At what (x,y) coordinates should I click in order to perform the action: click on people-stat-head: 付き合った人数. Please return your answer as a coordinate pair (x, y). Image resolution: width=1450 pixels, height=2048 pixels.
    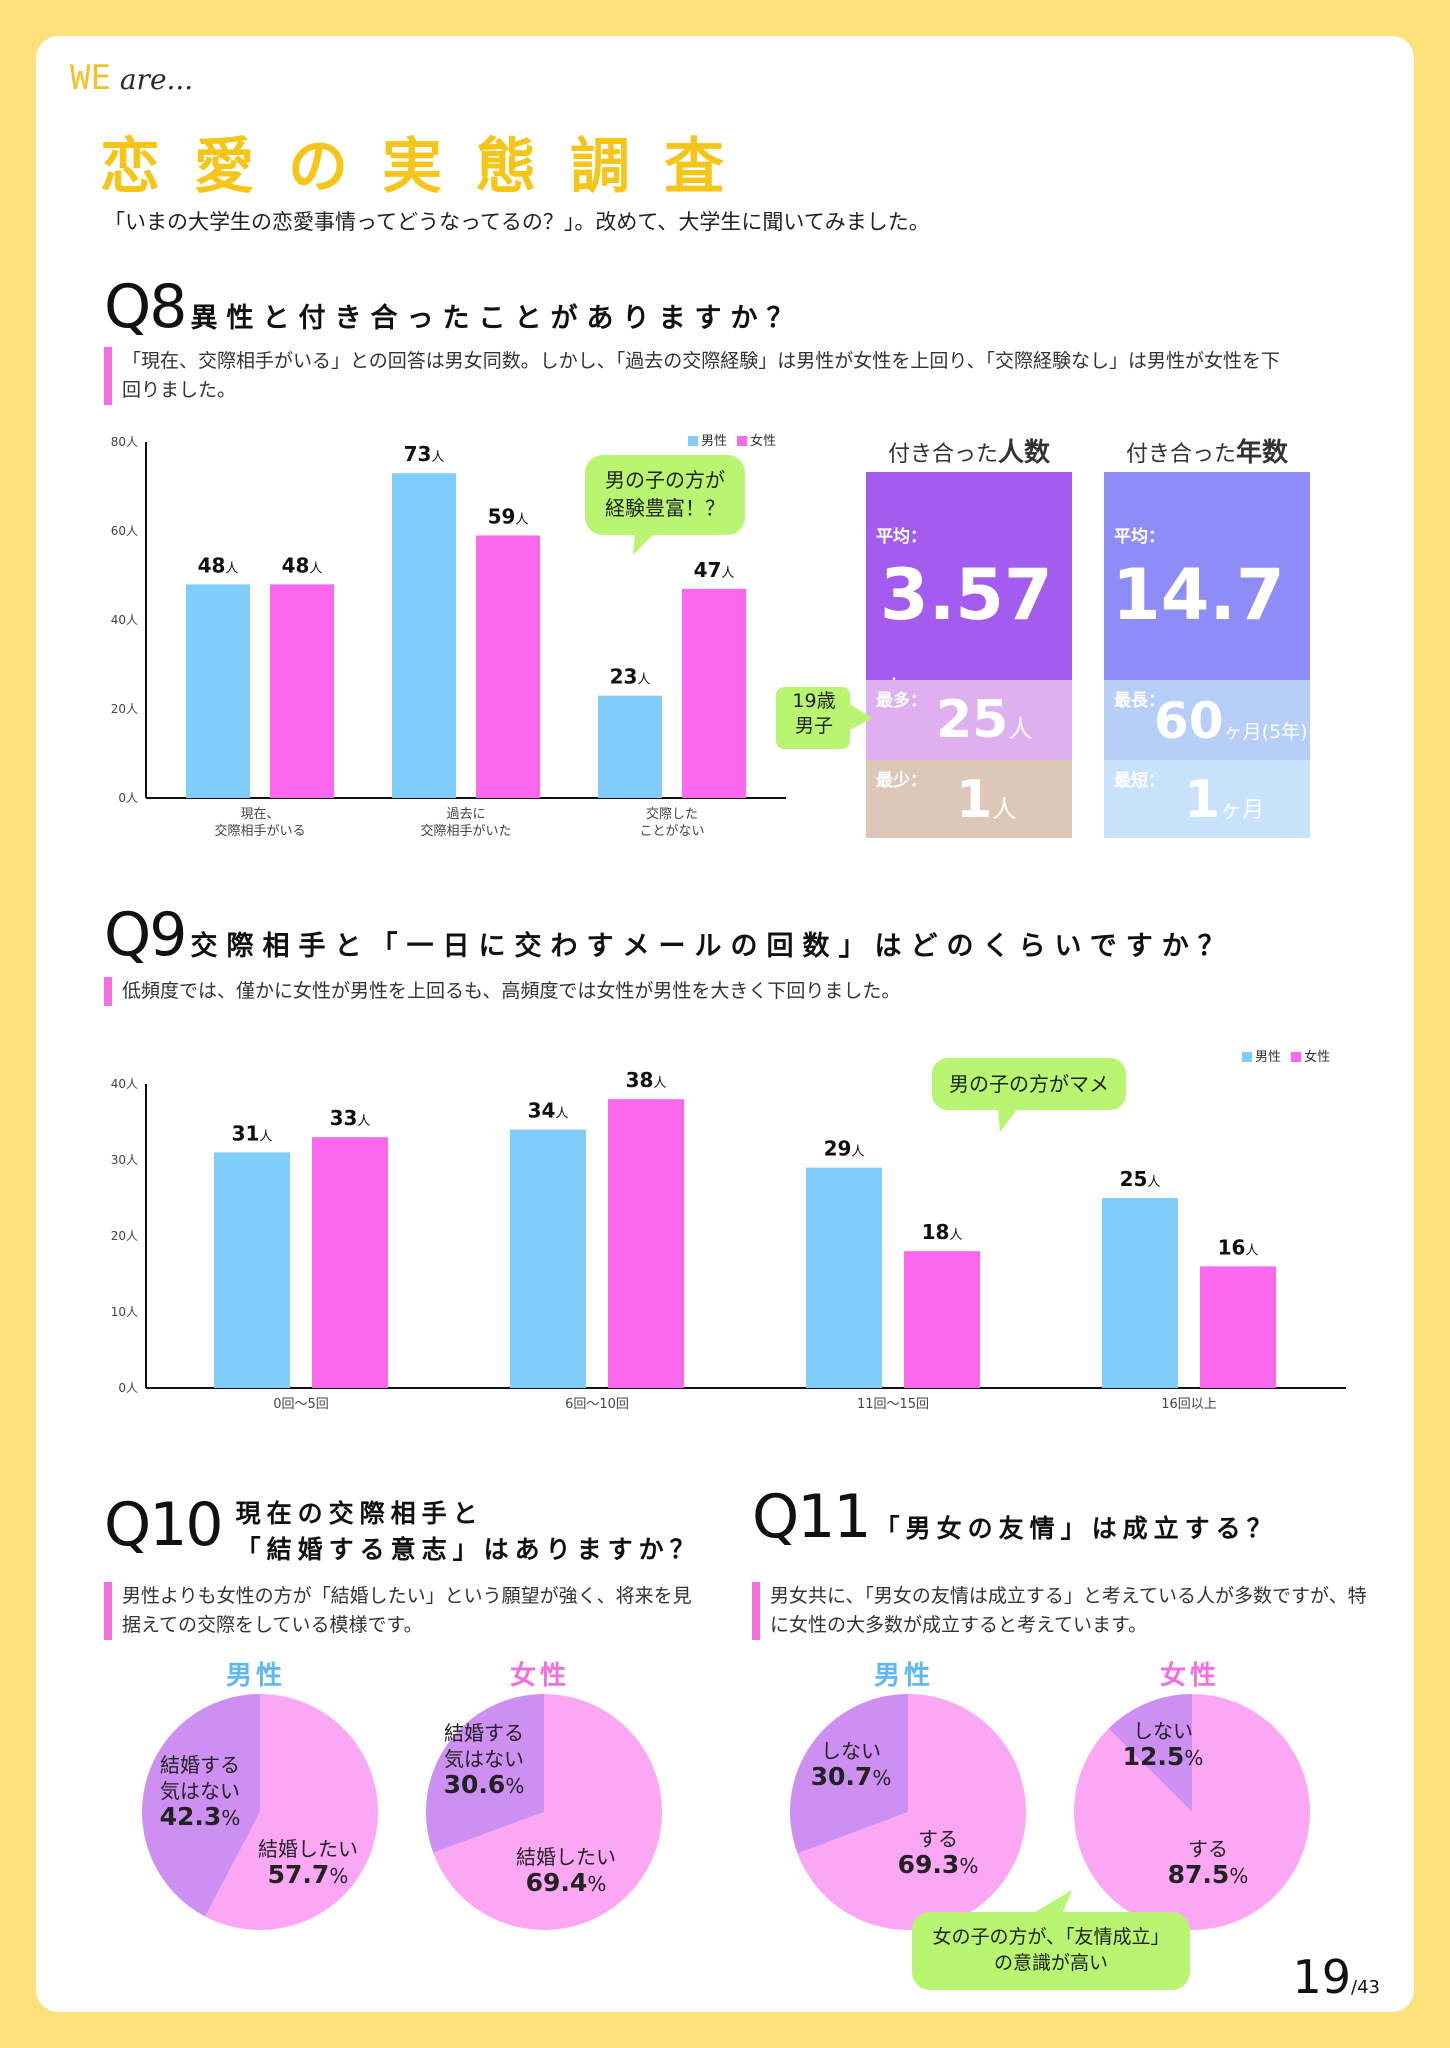
    Looking at the image, I should click on (969, 453).